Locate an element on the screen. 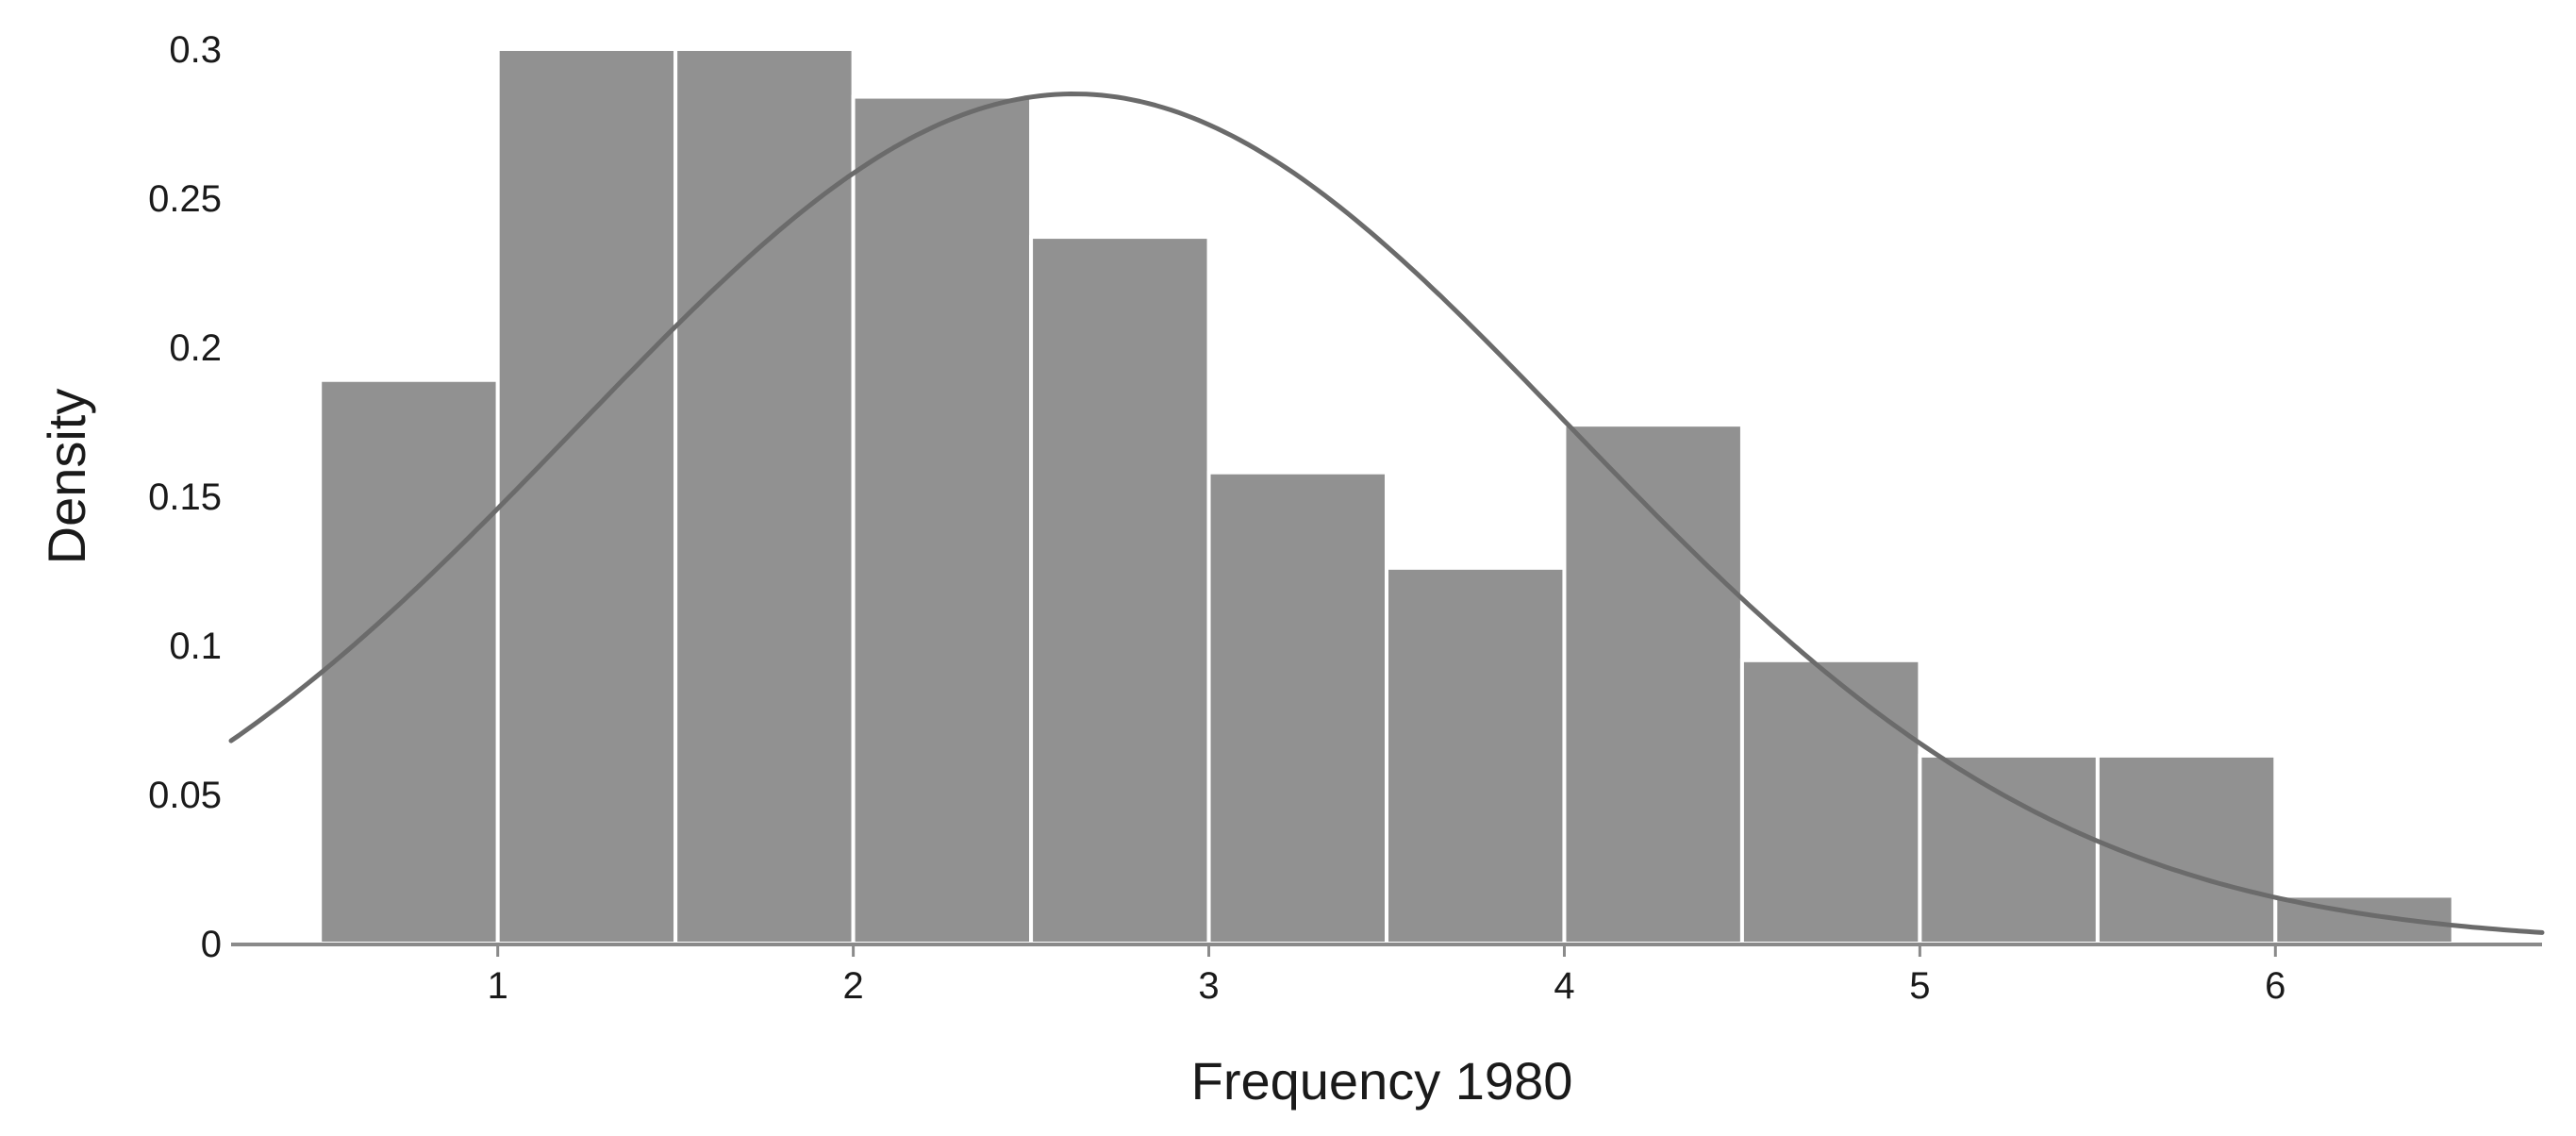 This screenshot has width=2576, height=1136. y-tick-label: 0.1 is located at coordinates (195, 646).